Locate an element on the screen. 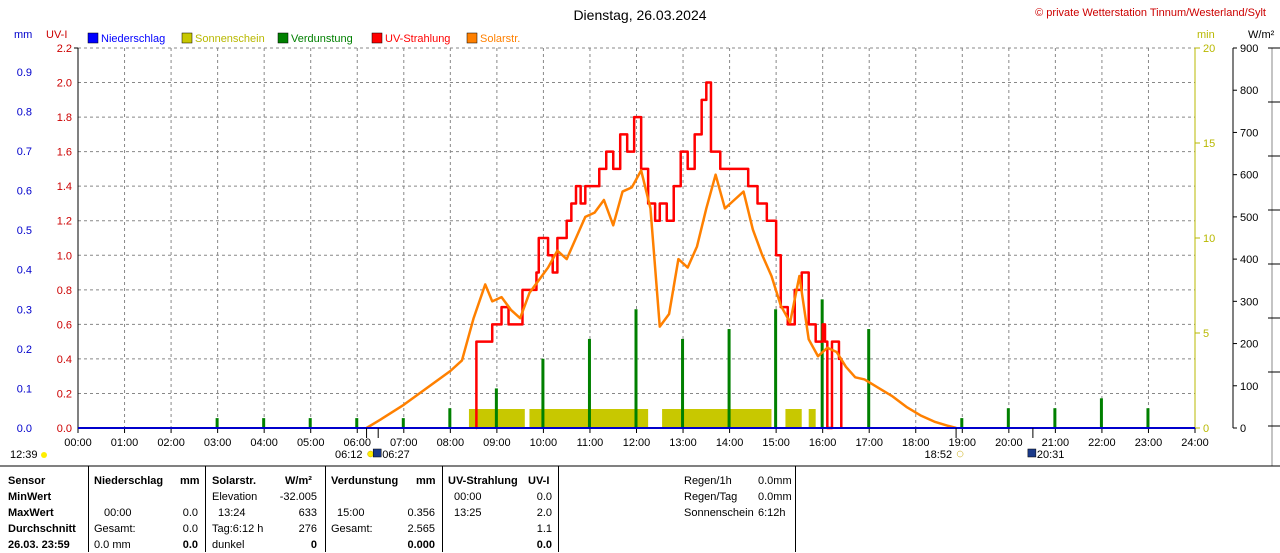  x-tick-label: 20:00 is located at coordinates (1009, 443).